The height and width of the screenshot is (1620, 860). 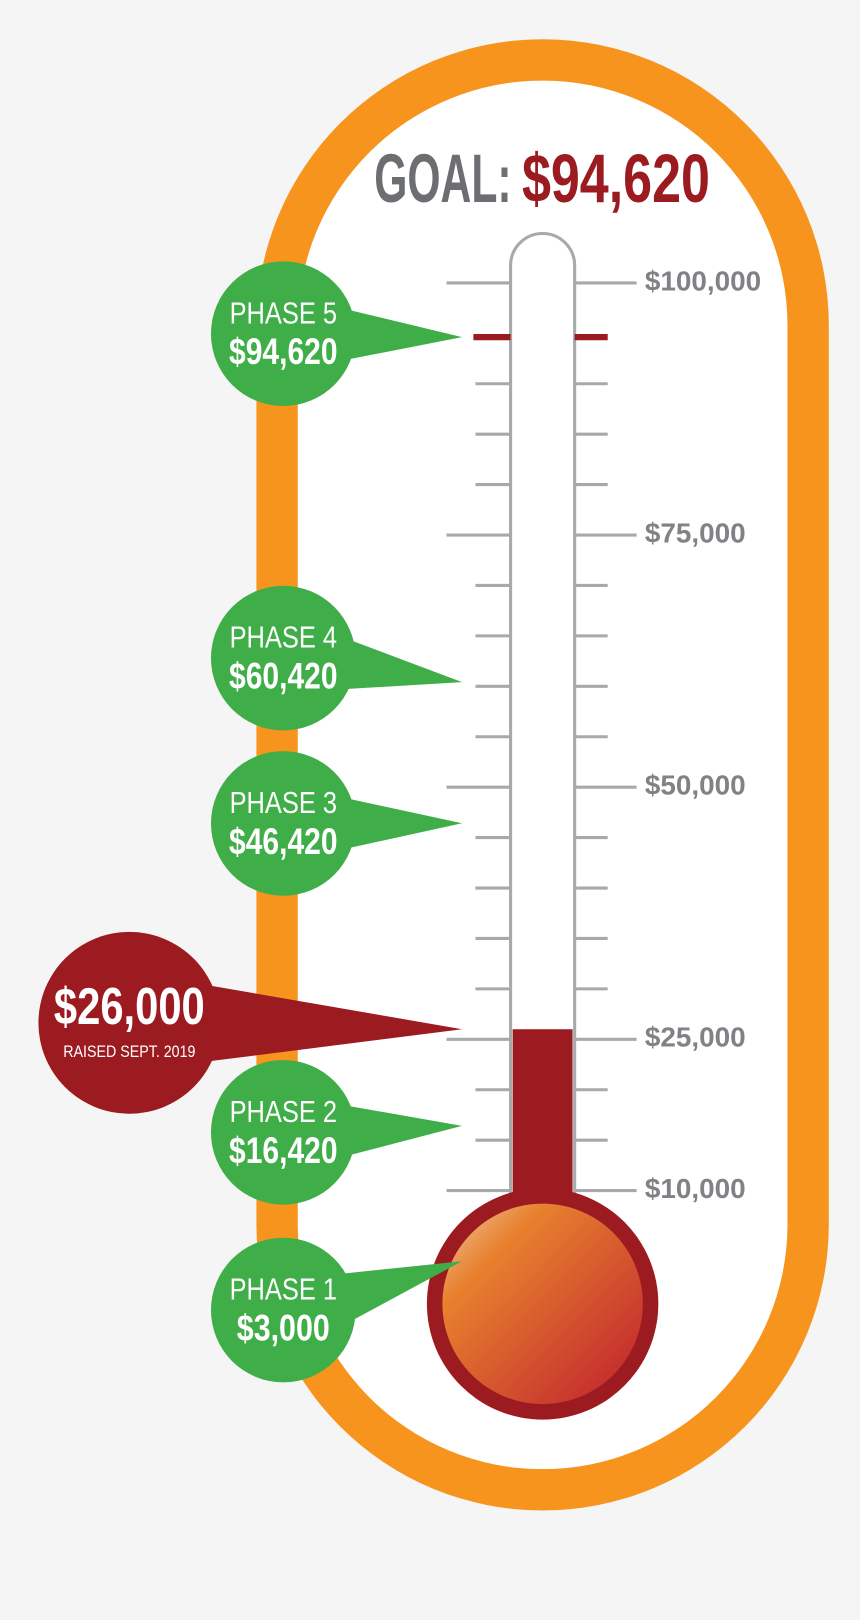 I want to click on phase-amount: $46,420, so click(x=283, y=841).